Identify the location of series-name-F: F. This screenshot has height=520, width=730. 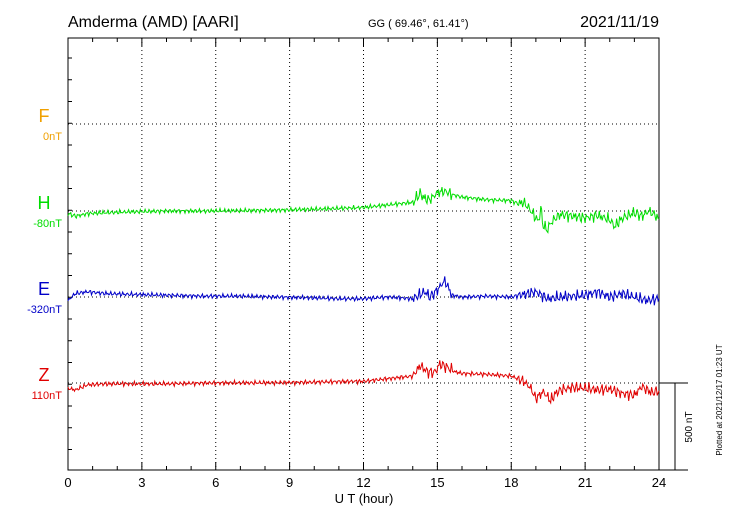
(44, 116).